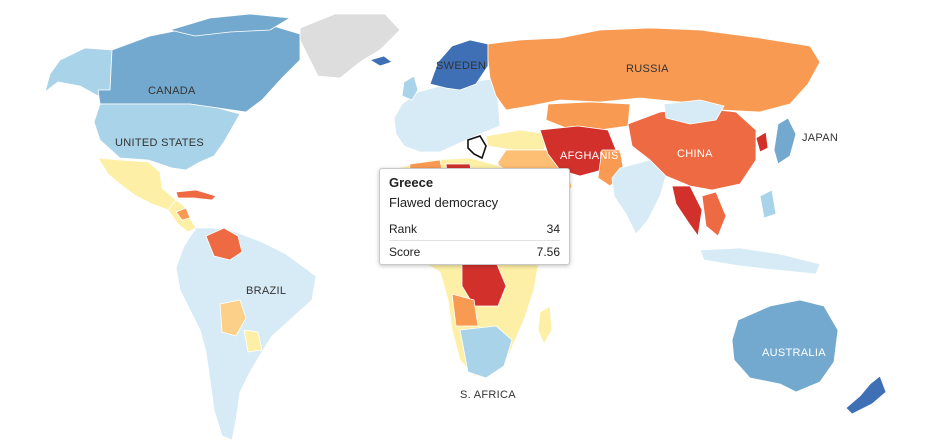 This screenshot has width=943, height=448. Describe the element at coordinates (654, 70) in the screenshot. I see `country-russia` at that location.